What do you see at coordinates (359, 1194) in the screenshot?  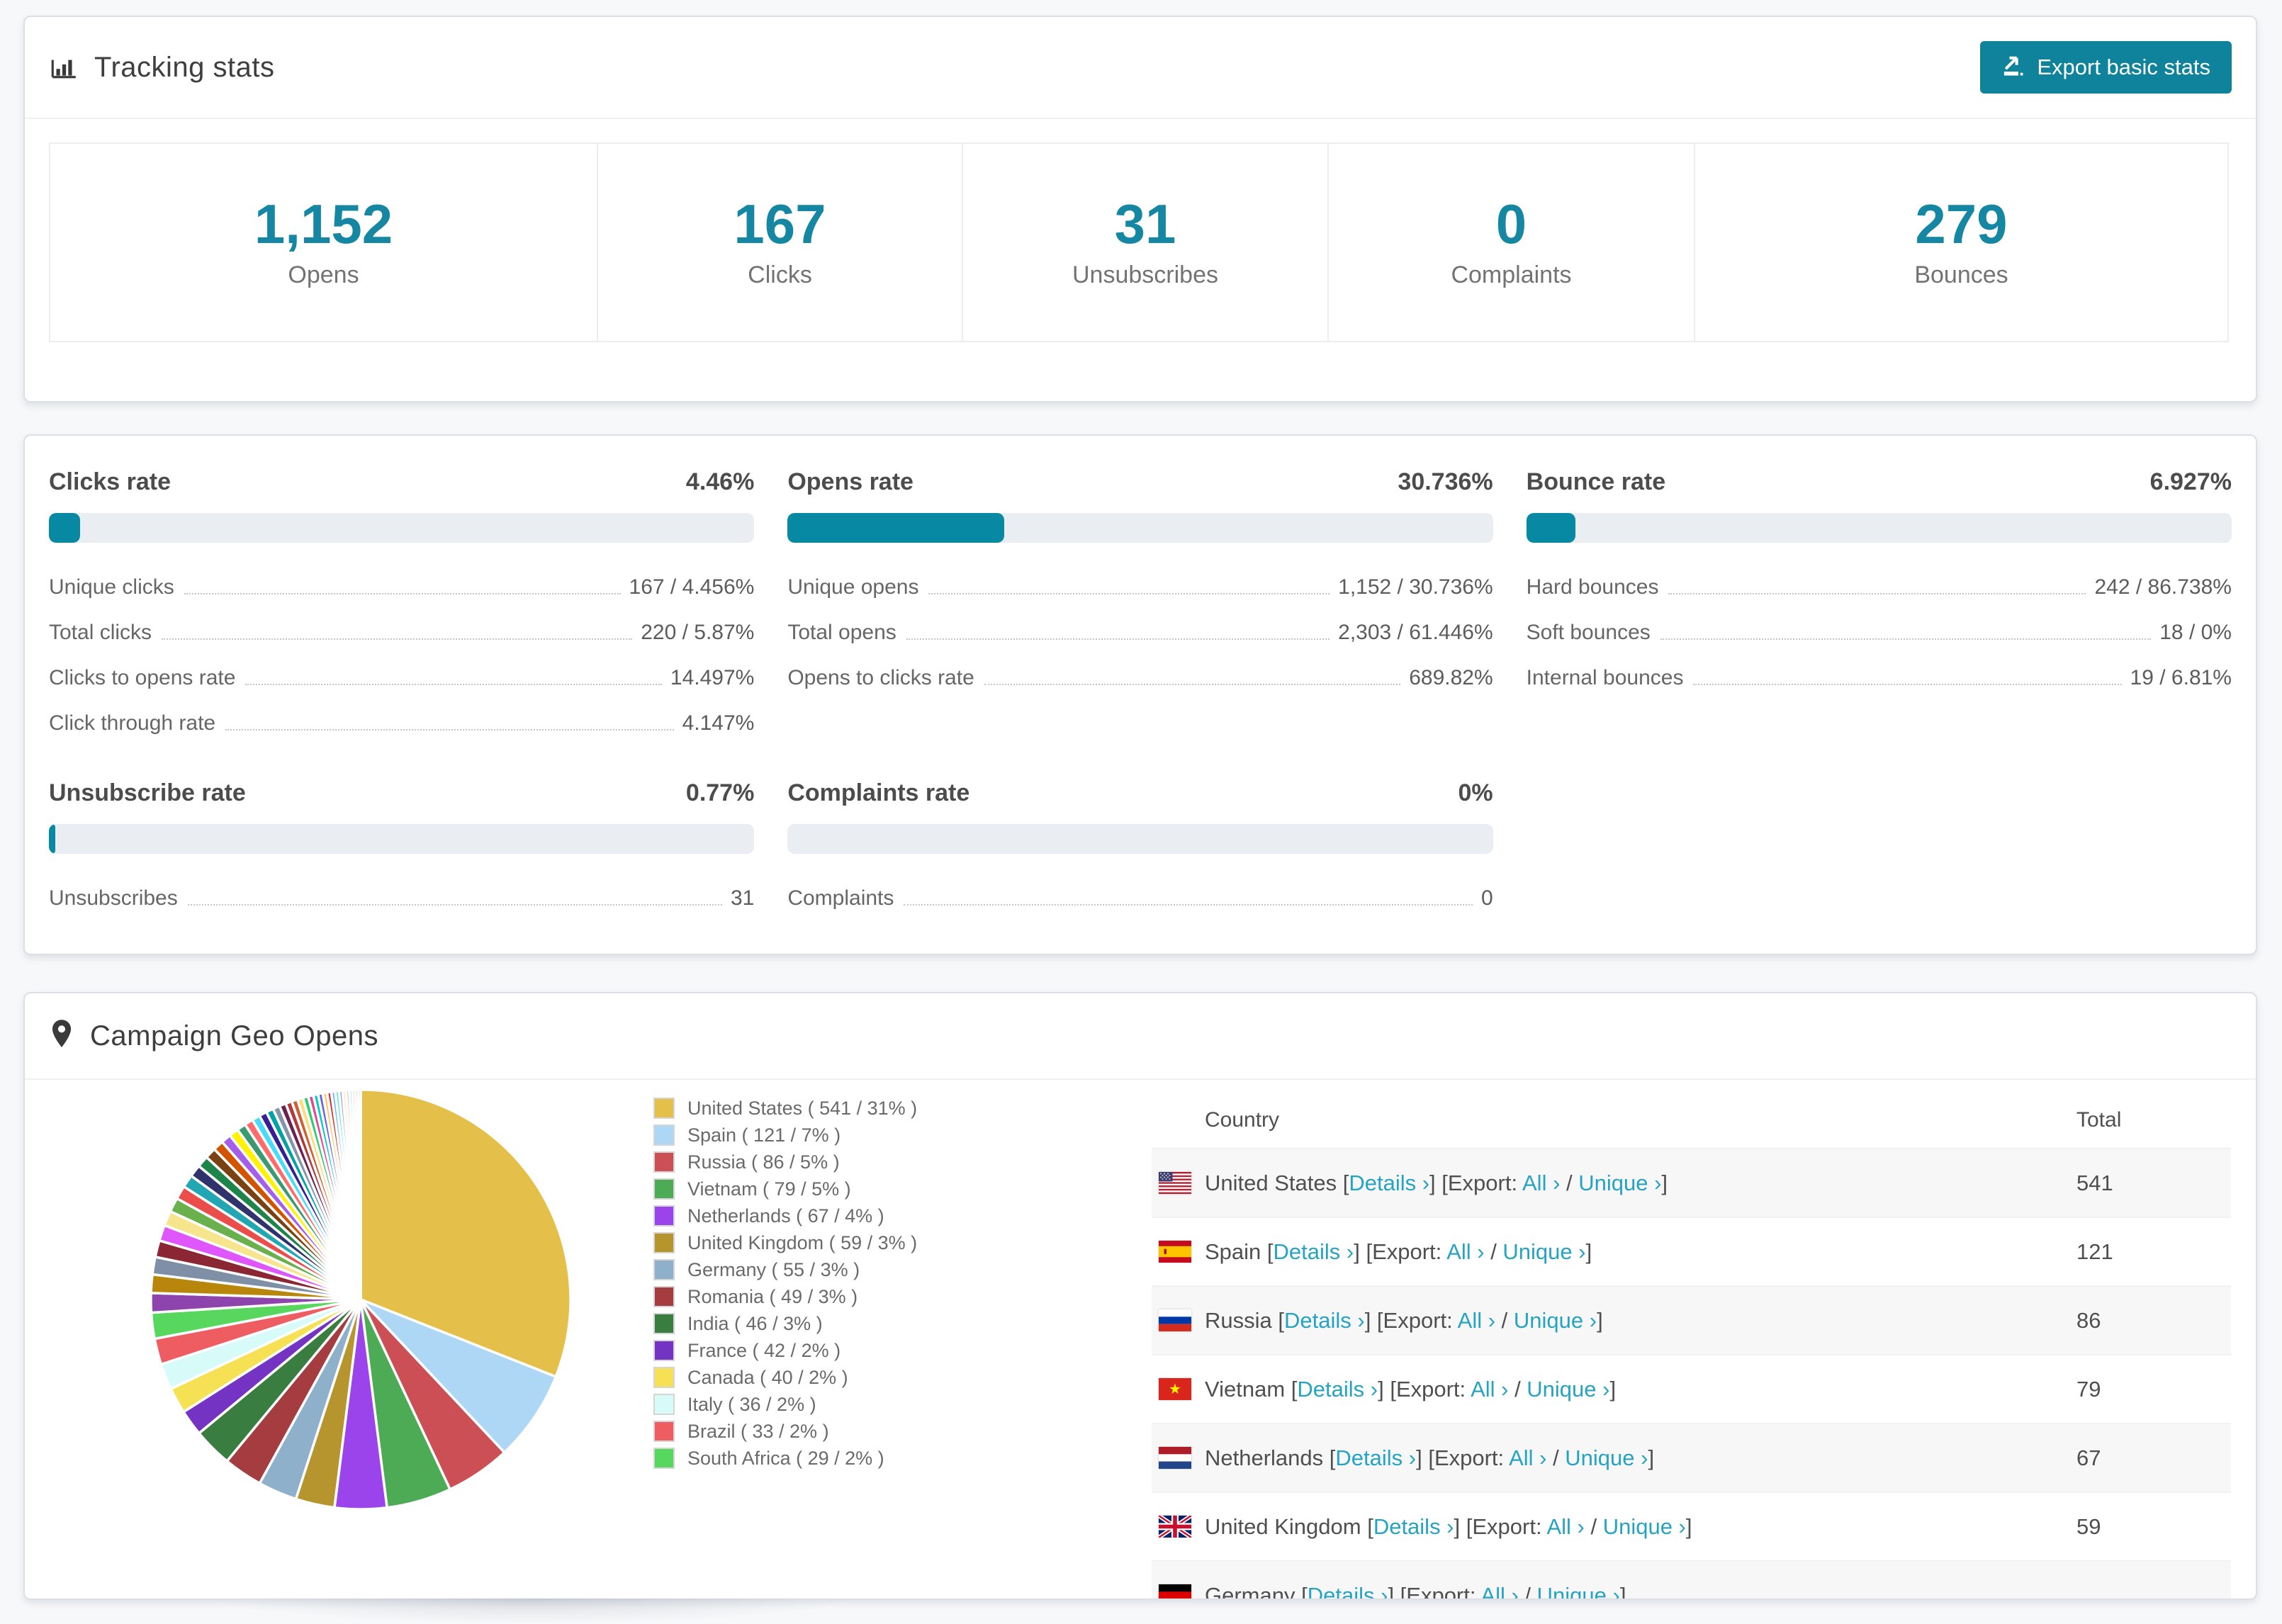 I see `pie-slice-other` at bounding box center [359, 1194].